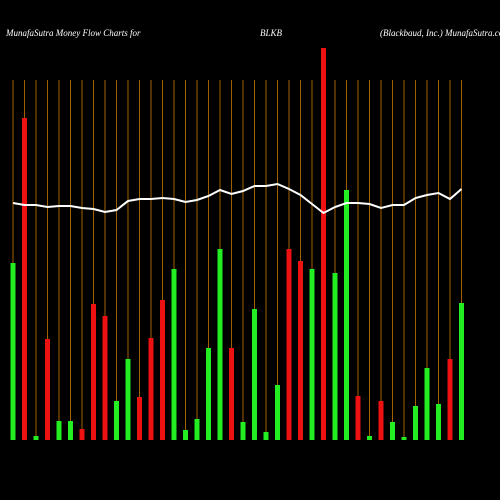 This screenshot has width=500, height=500. I want to click on chart-title-right: (Blackbaud, Inc.) MunafaSutra.com, so click(440, 33).